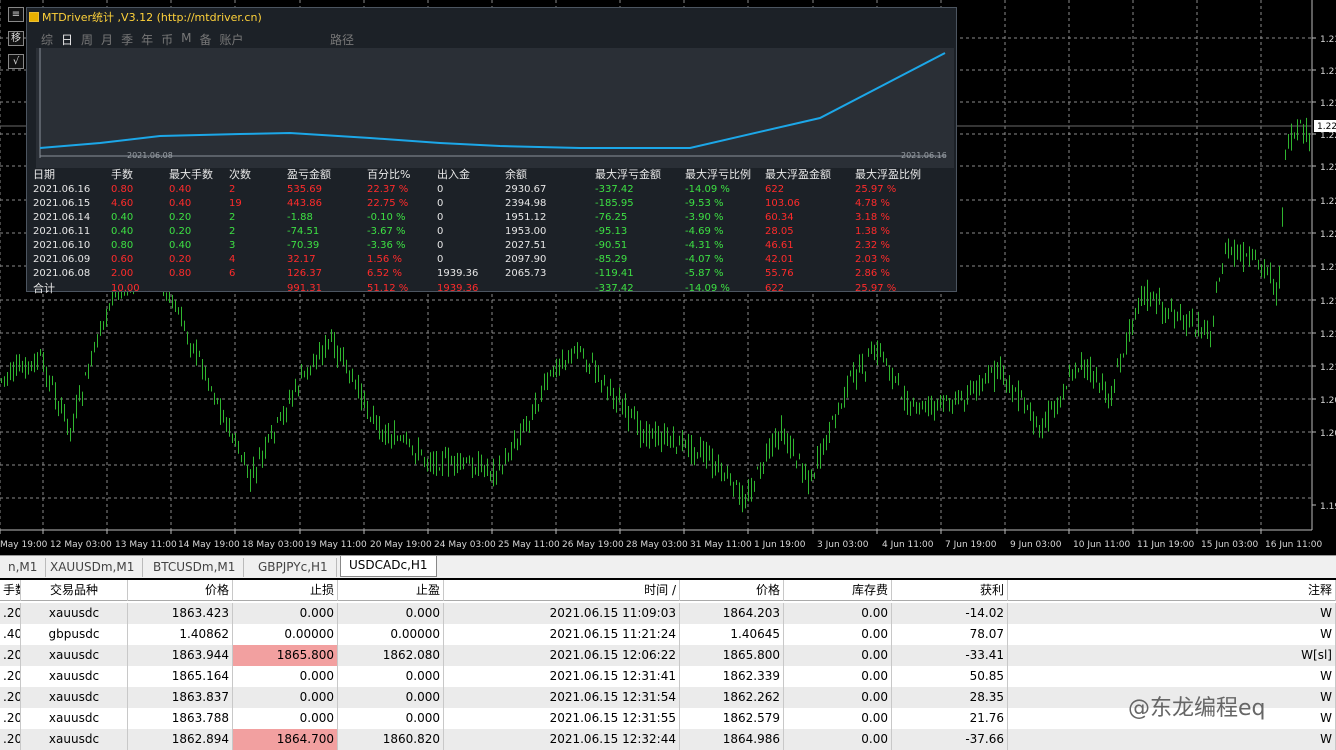 The image size is (1336, 750). What do you see at coordinates (838, 718) in the screenshot?
I see `trade-cell: 0.00` at bounding box center [838, 718].